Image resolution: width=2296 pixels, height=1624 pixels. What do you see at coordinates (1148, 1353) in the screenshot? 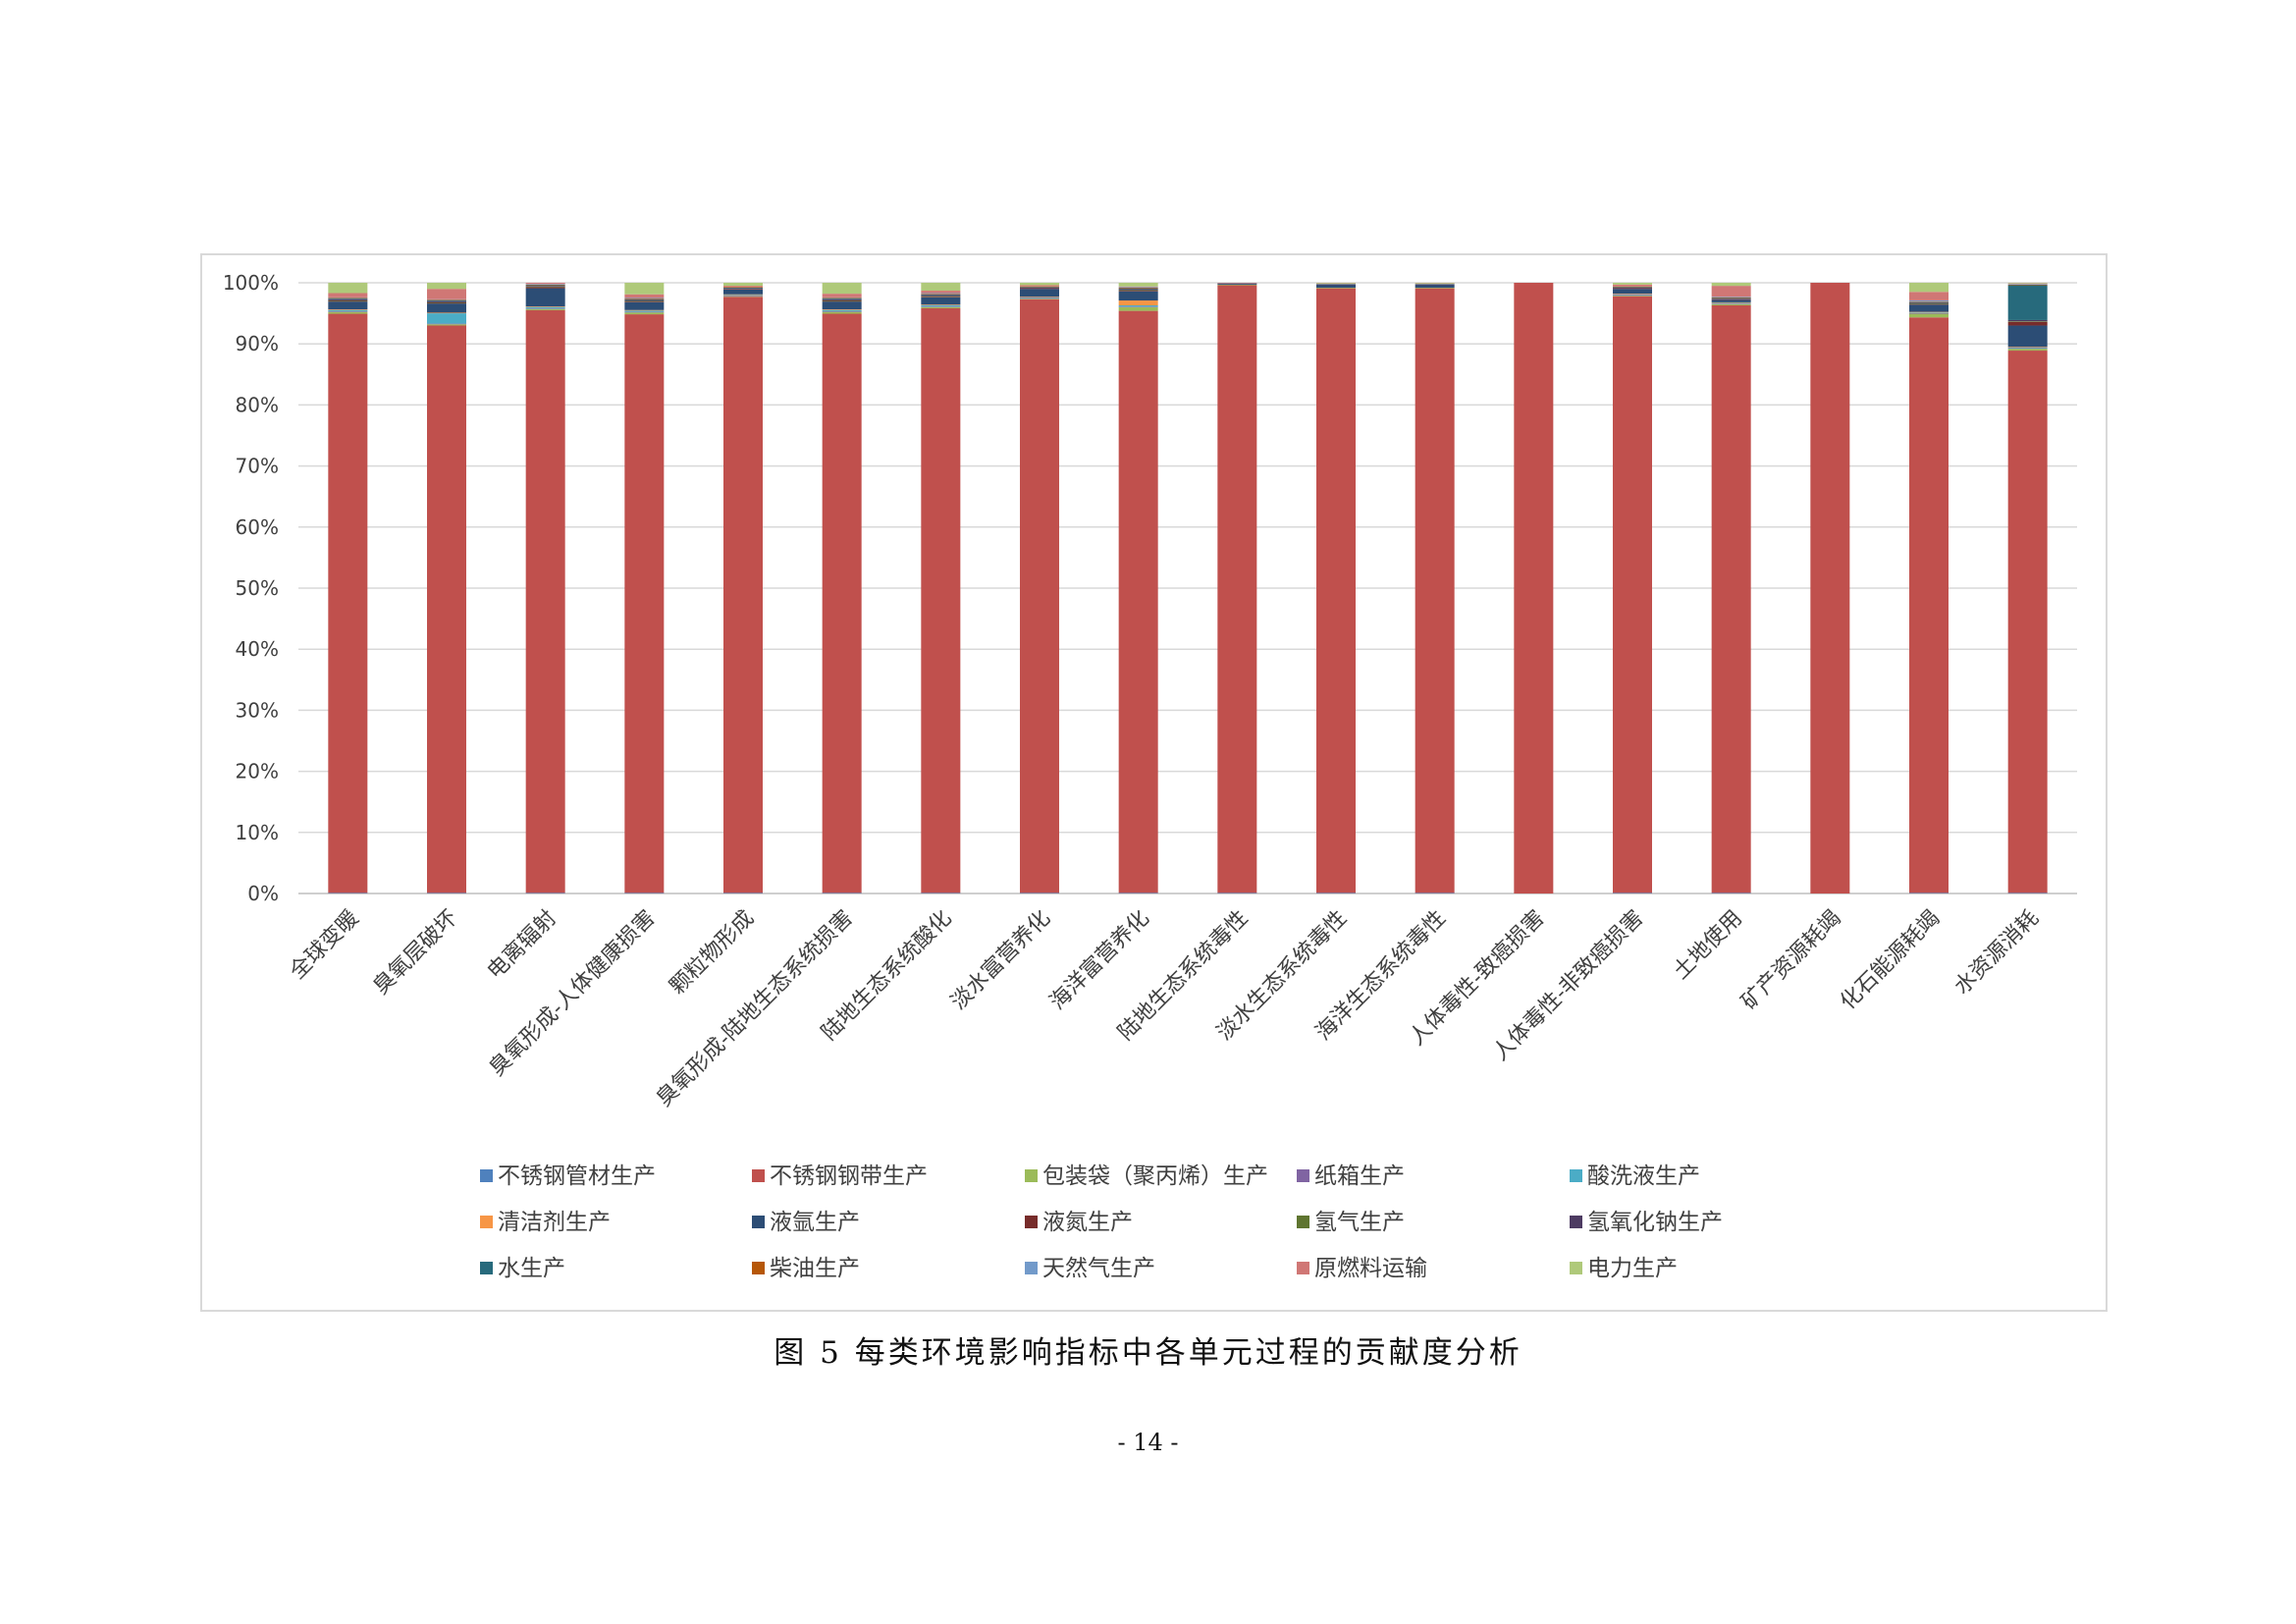
I see `figure-caption: 图 5 每类环境影响指标中各单元过程的贡献度分析` at bounding box center [1148, 1353].